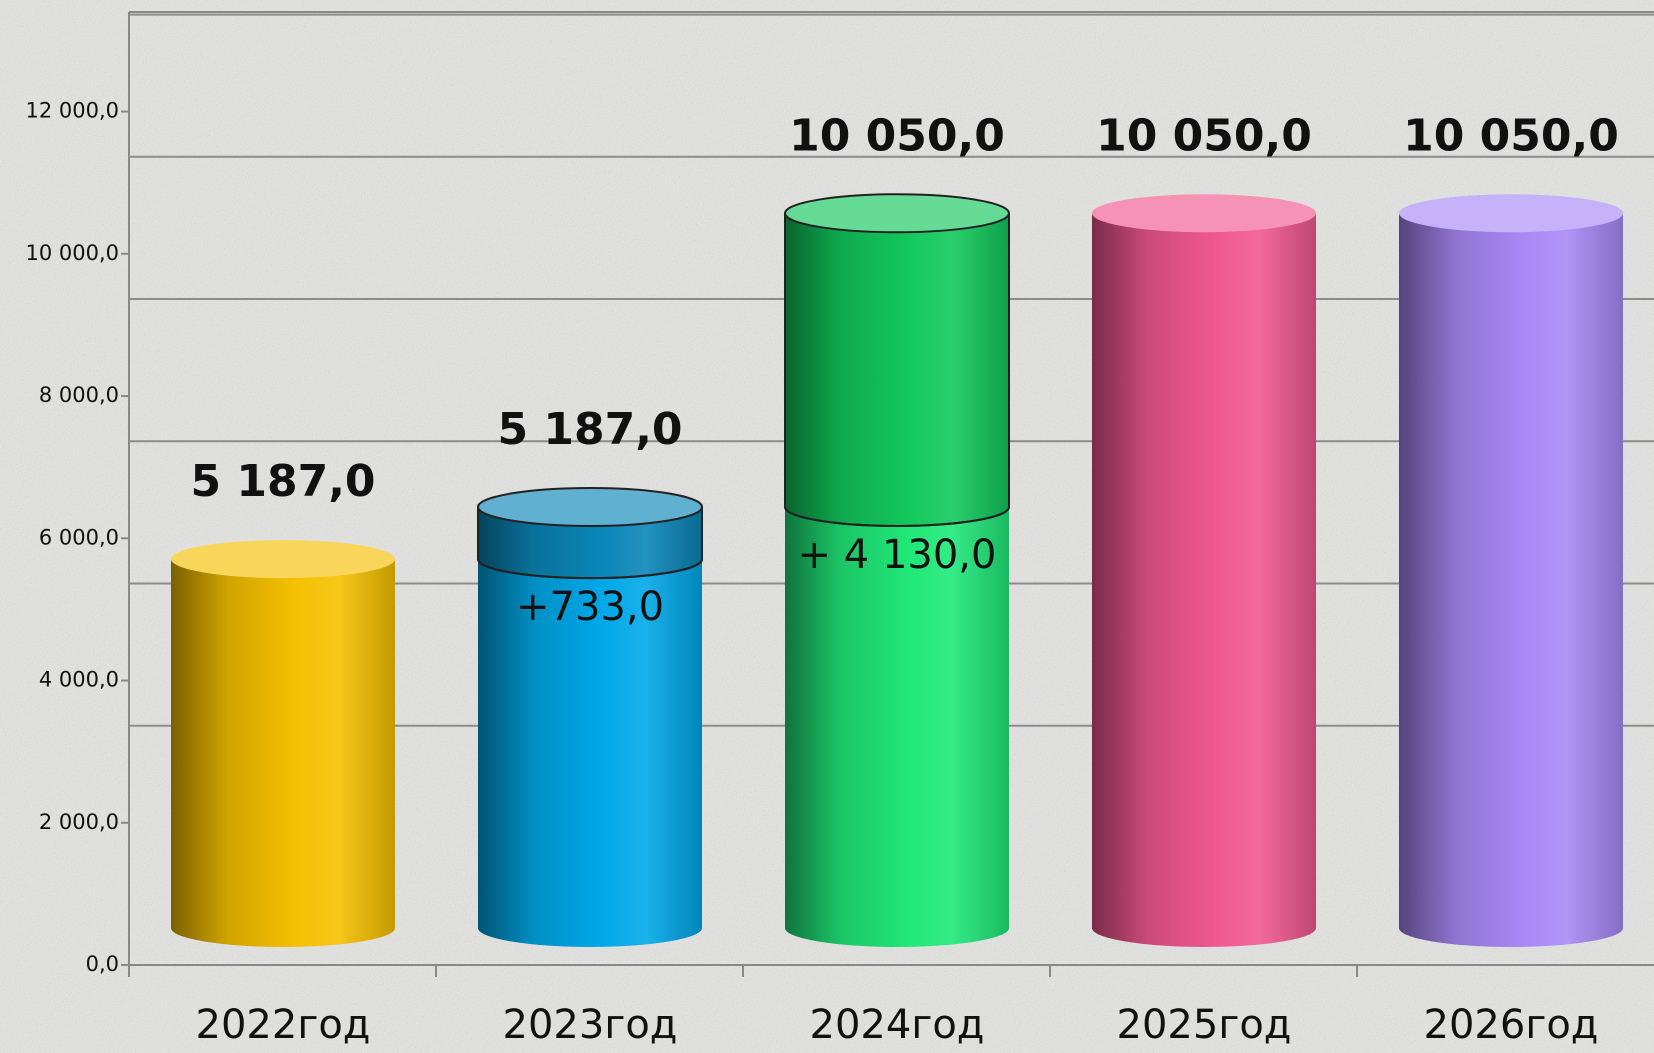  Describe the element at coordinates (72, 111) in the screenshot. I see `y-tick-label: 12 000,0` at that location.